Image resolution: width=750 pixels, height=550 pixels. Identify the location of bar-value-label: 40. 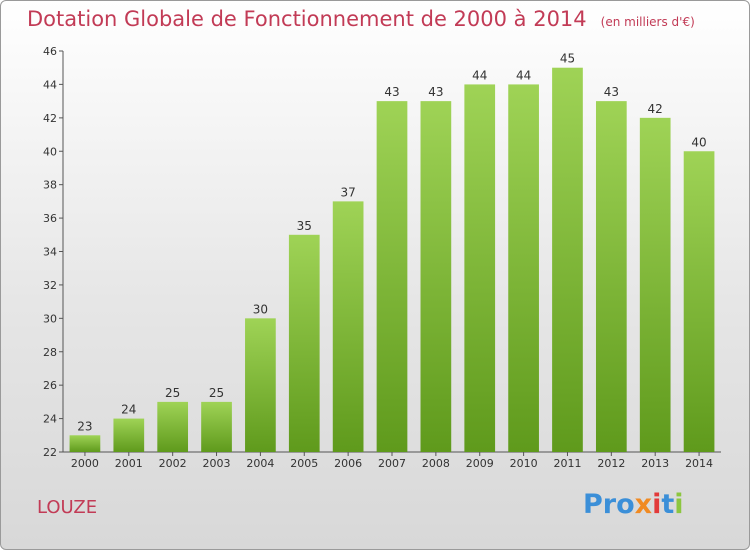
(698, 142).